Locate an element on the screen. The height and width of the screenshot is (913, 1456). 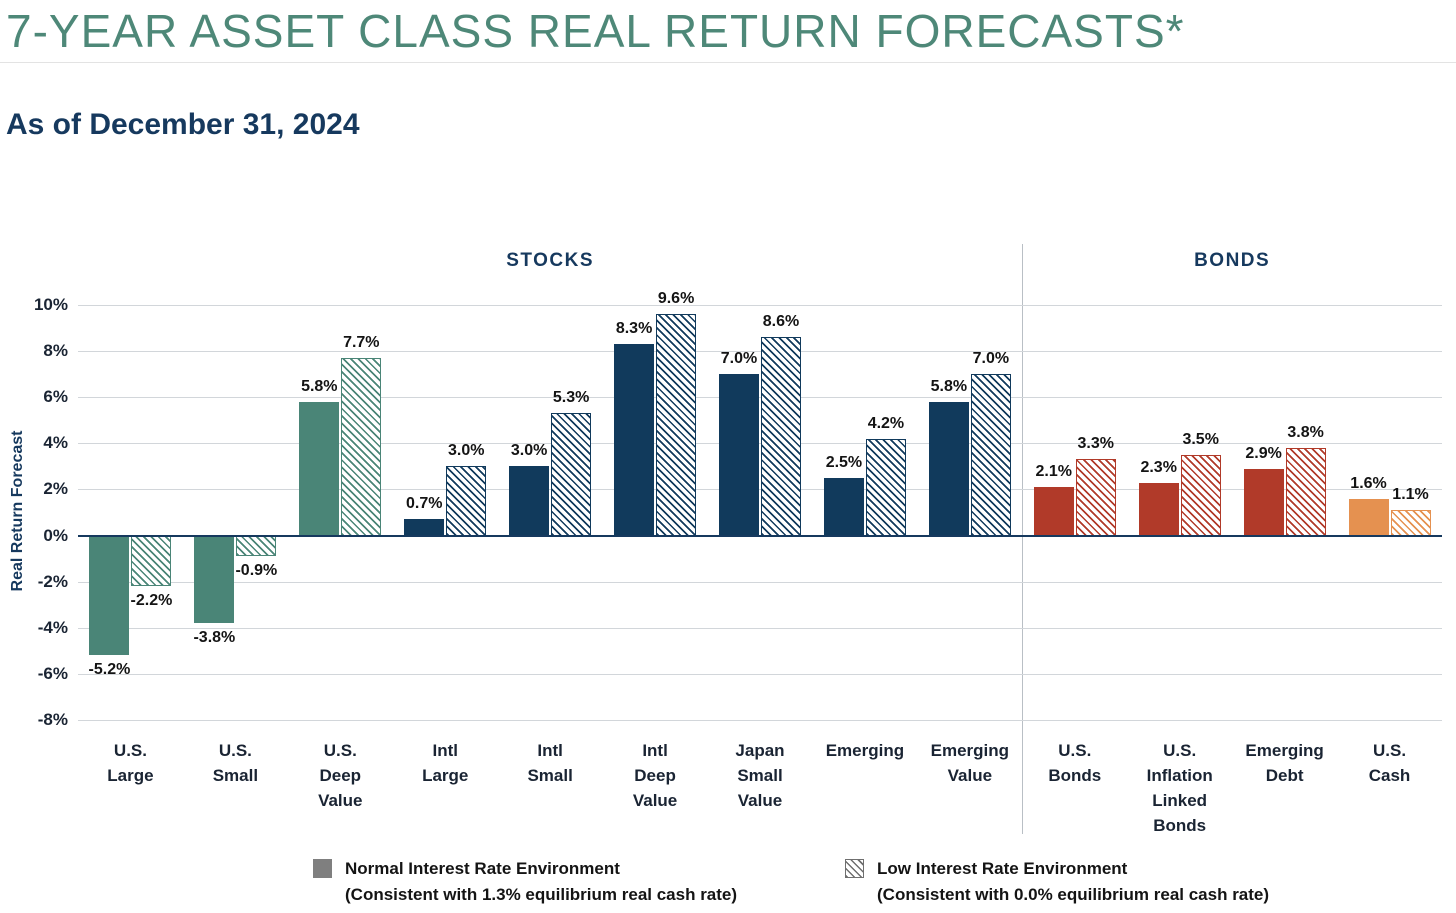
category-label: Emerging Debt is located at coordinates (1284, 763).